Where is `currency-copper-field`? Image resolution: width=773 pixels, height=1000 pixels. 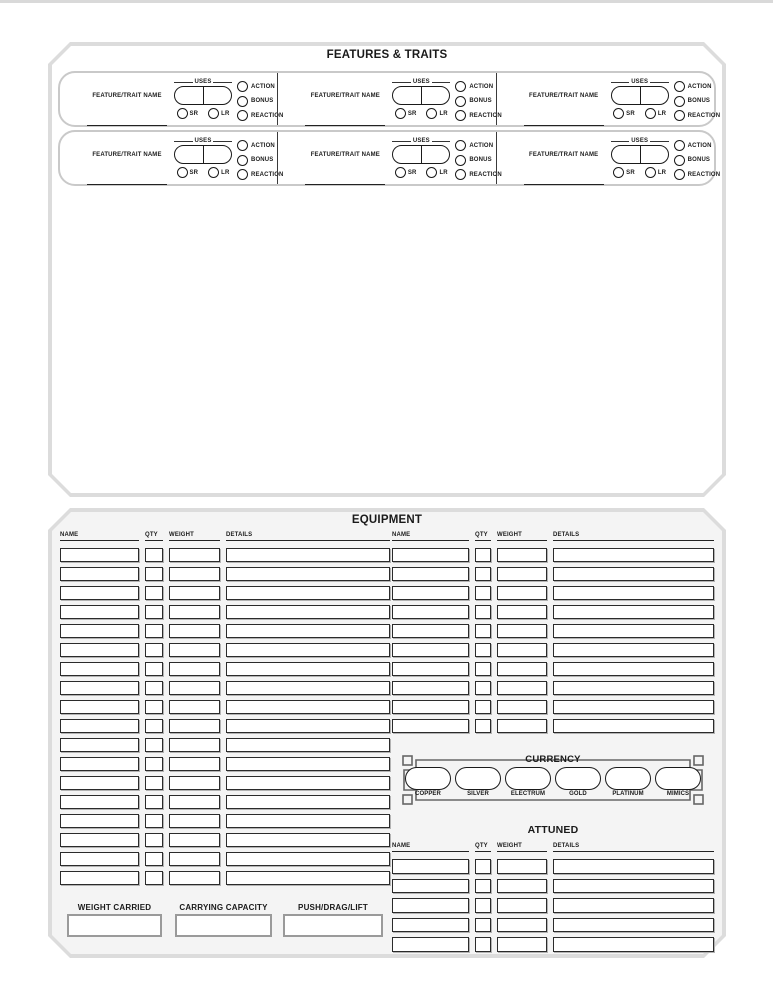 currency-copper-field is located at coordinates (428, 778).